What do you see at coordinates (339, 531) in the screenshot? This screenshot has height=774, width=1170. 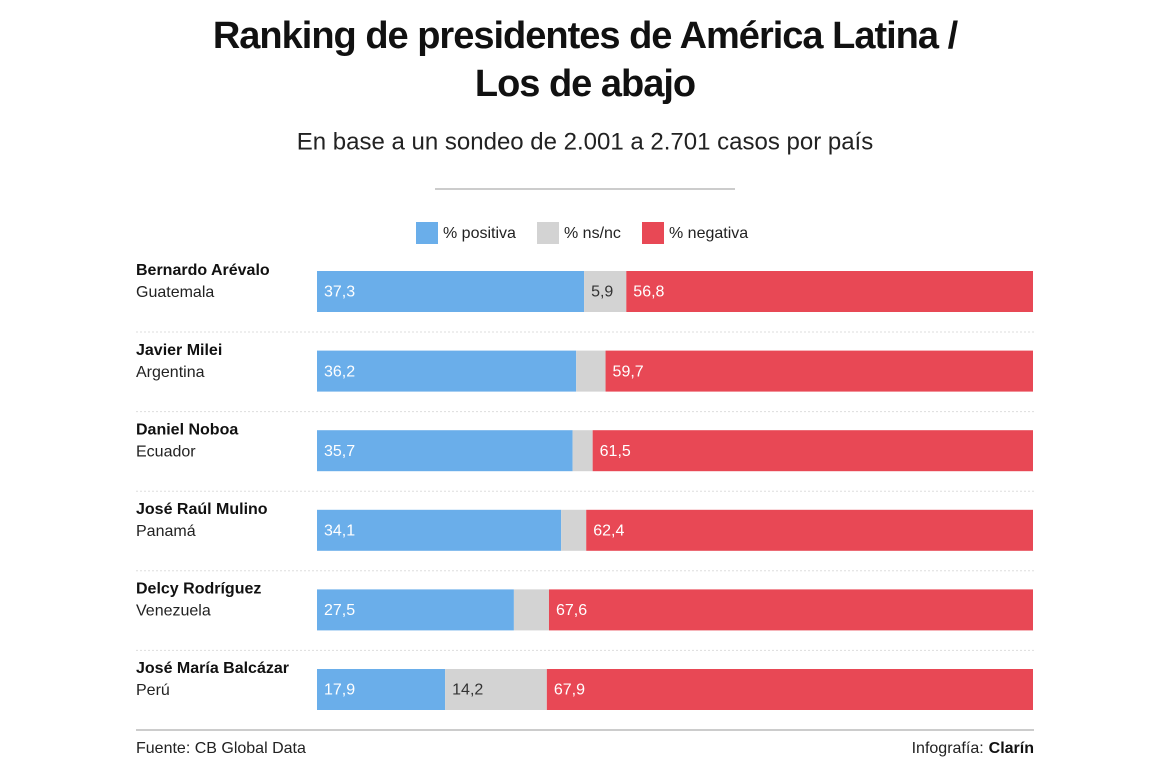 I see `value-label: 34,1` at bounding box center [339, 531].